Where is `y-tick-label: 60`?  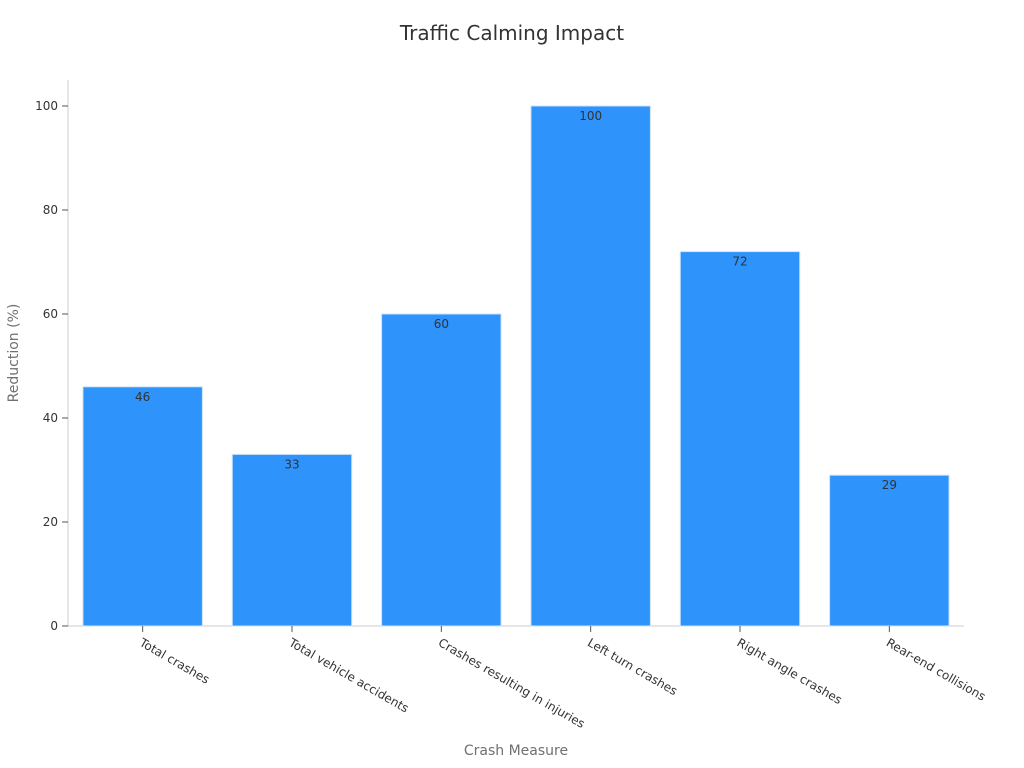 y-tick-label: 60 is located at coordinates (50, 314).